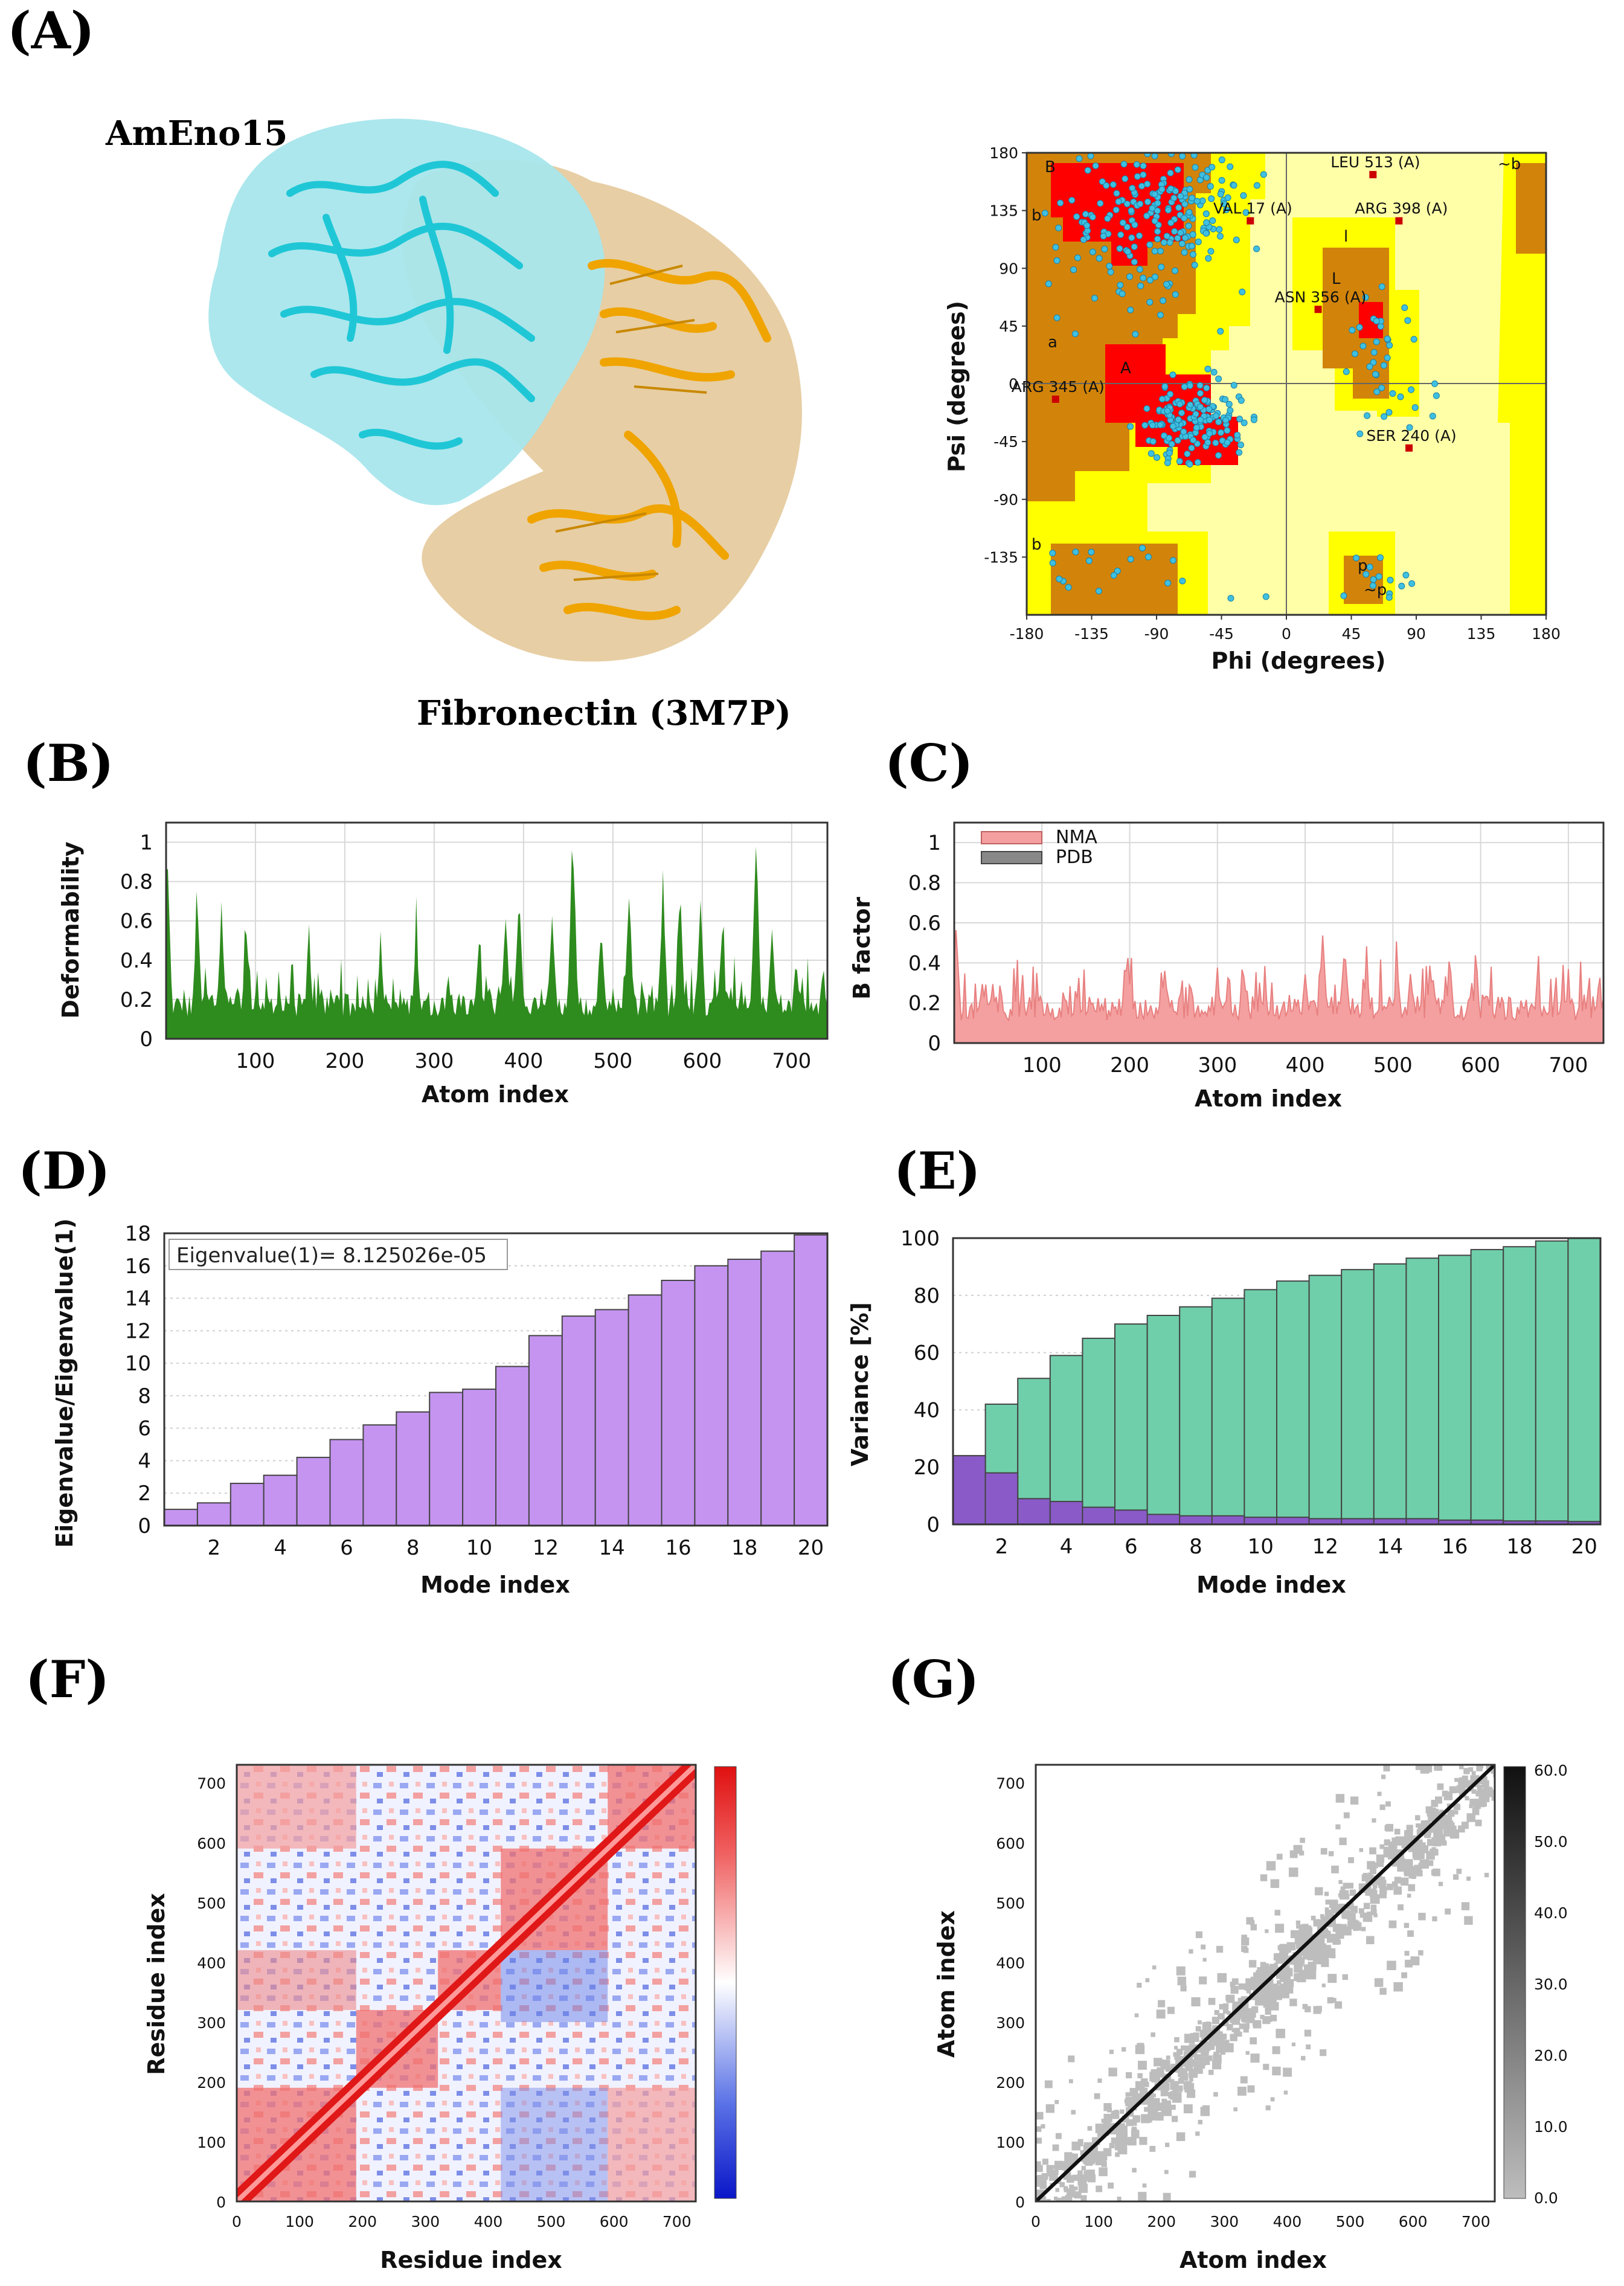  Describe the element at coordinates (1321, 297) in the screenshot. I see `rama-outlier-label: ASN 356 (A)` at that location.